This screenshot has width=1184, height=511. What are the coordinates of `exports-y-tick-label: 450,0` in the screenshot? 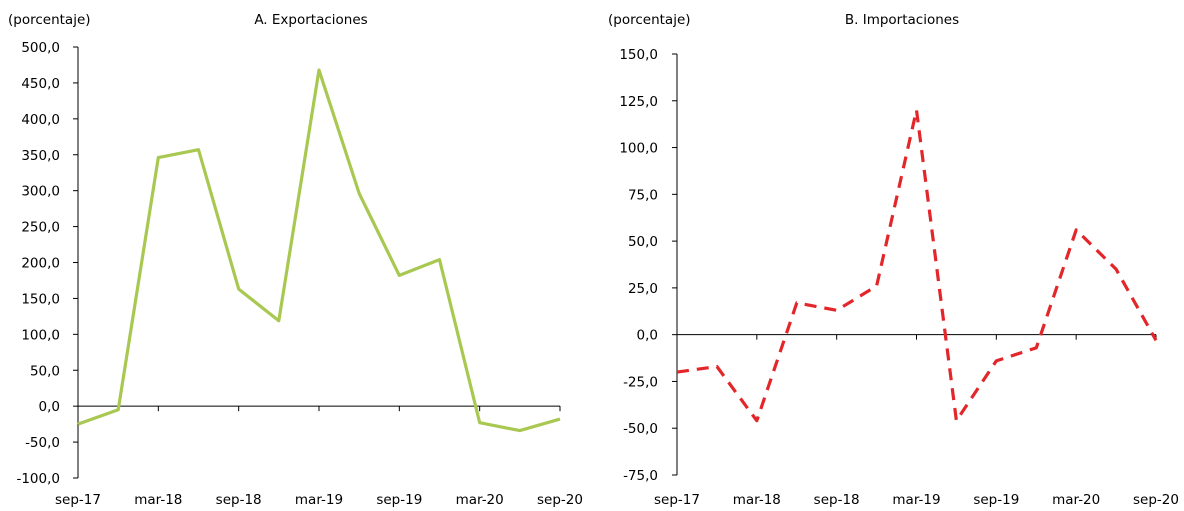 It's located at (40, 84).